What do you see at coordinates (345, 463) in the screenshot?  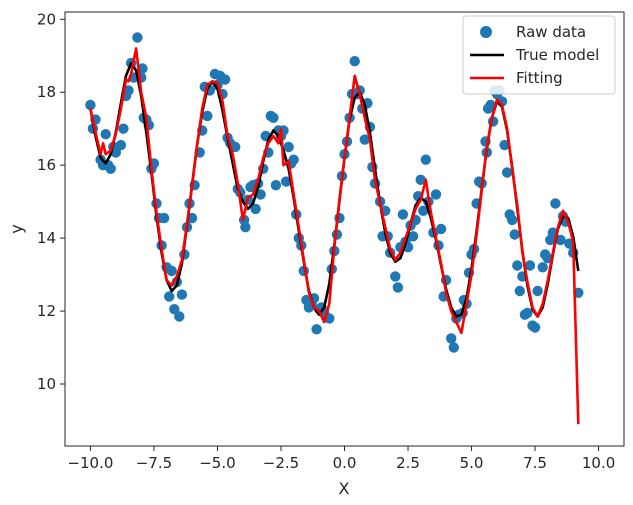 I see `x-tick-label: 0.0` at bounding box center [345, 463].